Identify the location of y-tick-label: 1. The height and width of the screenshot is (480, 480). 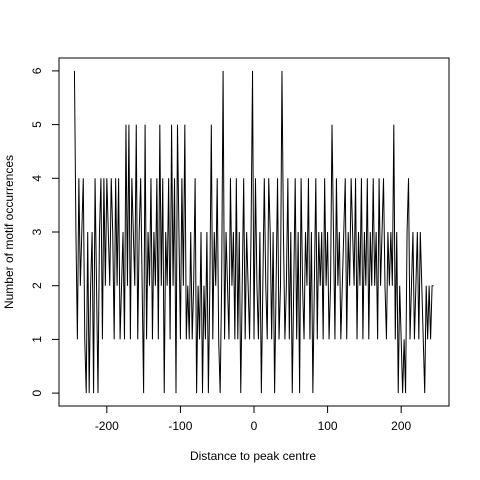
(37, 339).